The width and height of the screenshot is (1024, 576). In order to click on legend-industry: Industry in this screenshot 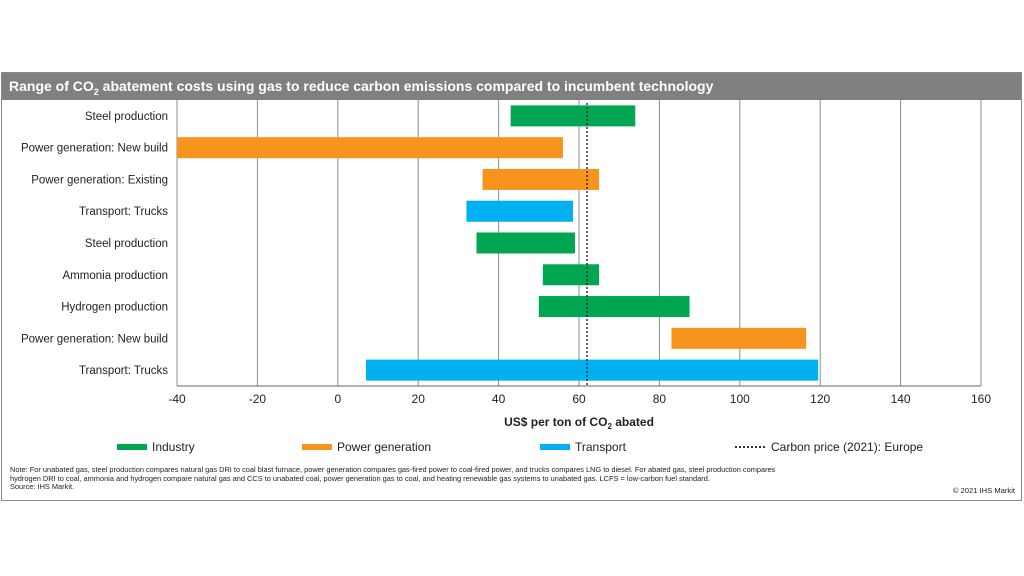, I will do `click(156, 447)`.